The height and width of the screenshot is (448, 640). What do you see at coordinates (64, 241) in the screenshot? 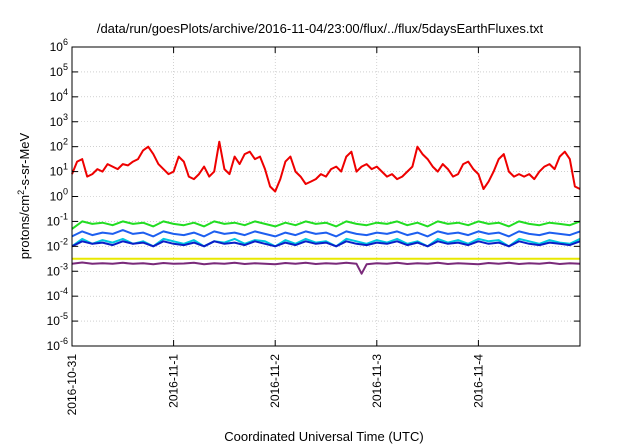
I see `y-tick-label-exp: -2` at bounding box center [64, 241].